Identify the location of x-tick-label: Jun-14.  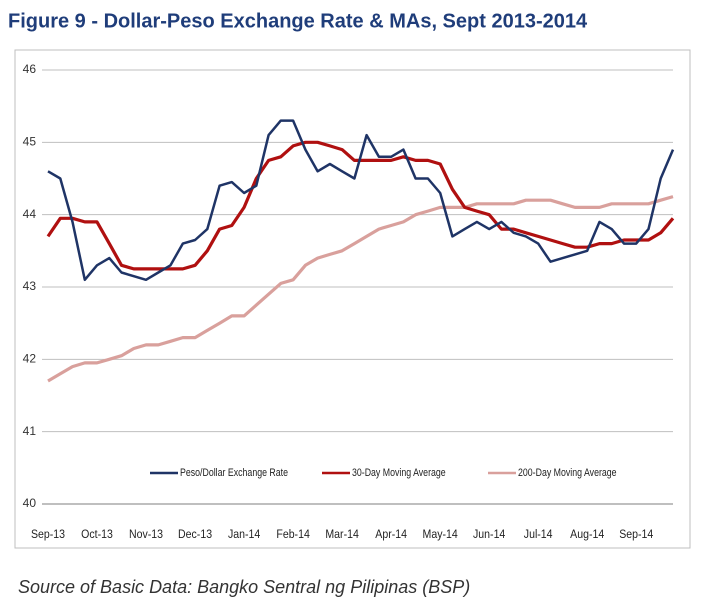
(489, 535).